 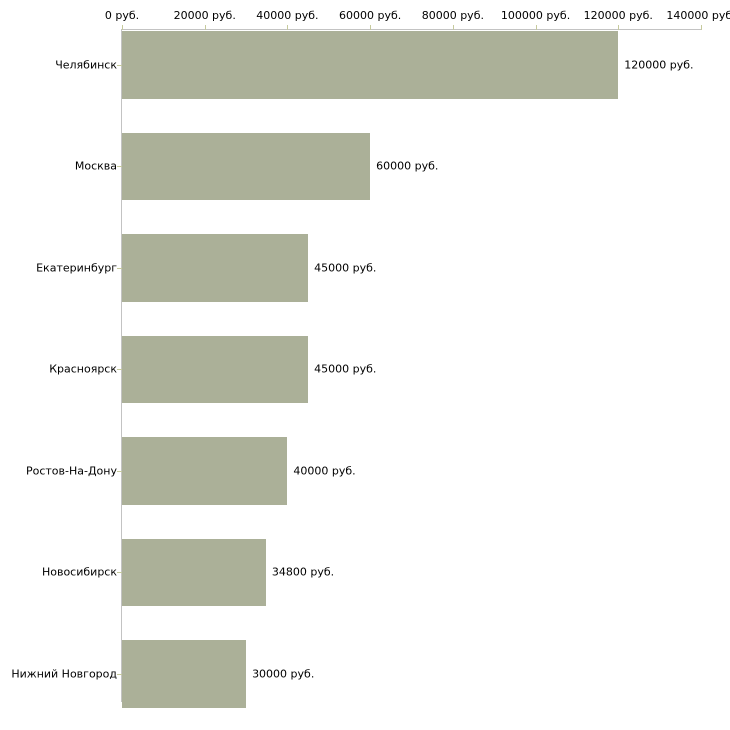 What do you see at coordinates (122, 15) in the screenshot?
I see `x-axis-tick-label: 0 руб.` at bounding box center [122, 15].